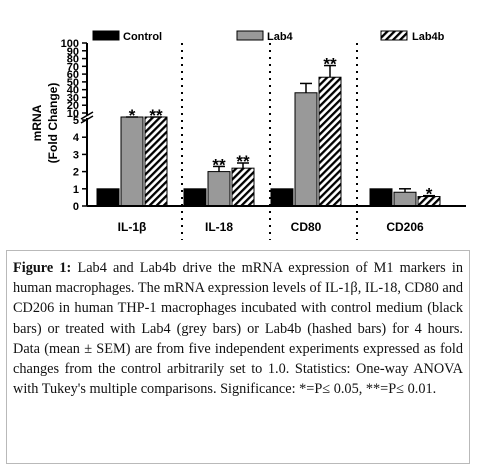 This screenshot has height=475, width=480. What do you see at coordinates (76, 138) in the screenshot?
I see `y-tick-label: 4` at bounding box center [76, 138].